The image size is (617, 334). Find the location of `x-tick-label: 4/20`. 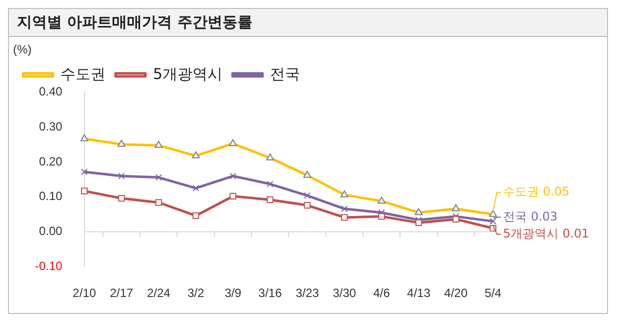

x-tick-label: 4/20 is located at coordinates (456, 293).